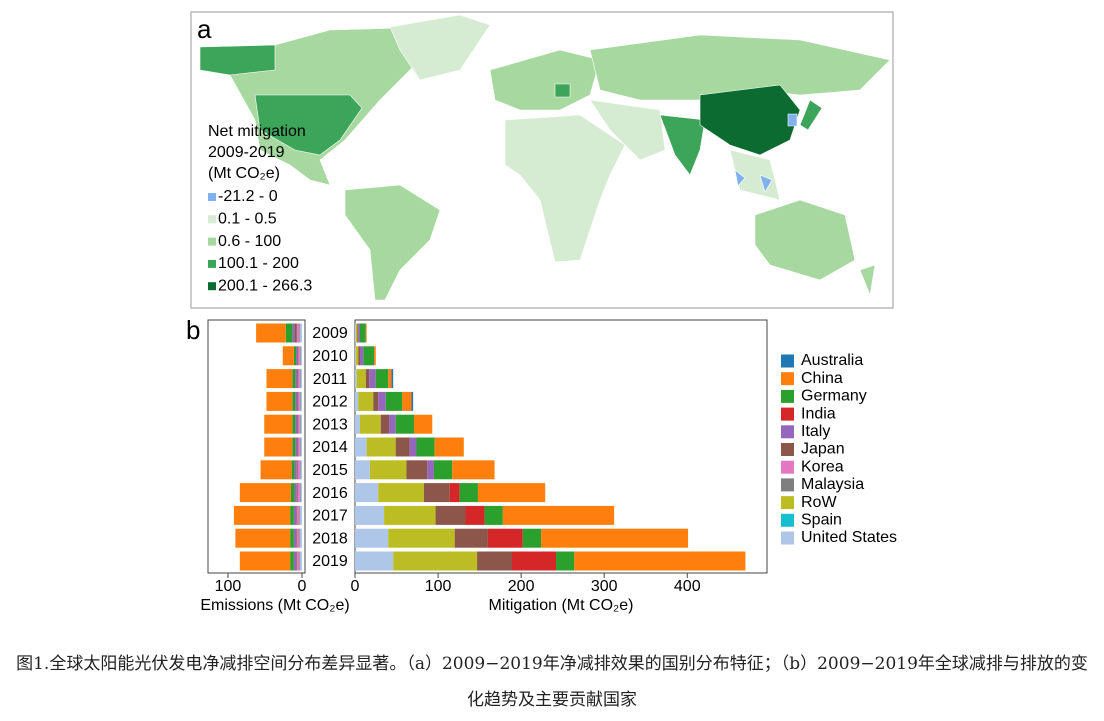 The image size is (1104, 721). What do you see at coordinates (832, 484) in the screenshot?
I see `legend-label: Malaysia` at bounding box center [832, 484].